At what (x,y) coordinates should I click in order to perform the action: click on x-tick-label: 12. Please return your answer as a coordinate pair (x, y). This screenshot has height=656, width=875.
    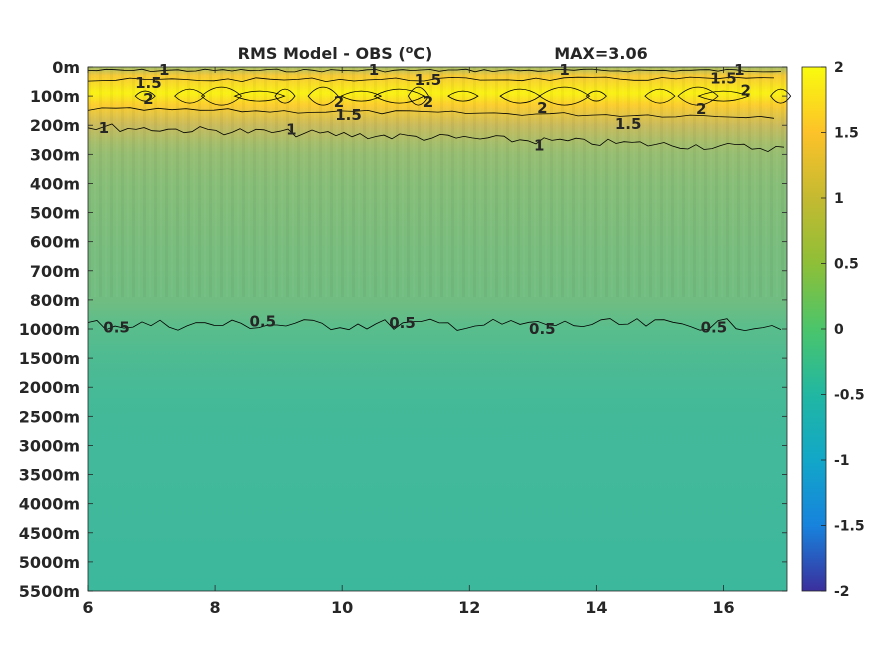
    Looking at the image, I should click on (469, 607).